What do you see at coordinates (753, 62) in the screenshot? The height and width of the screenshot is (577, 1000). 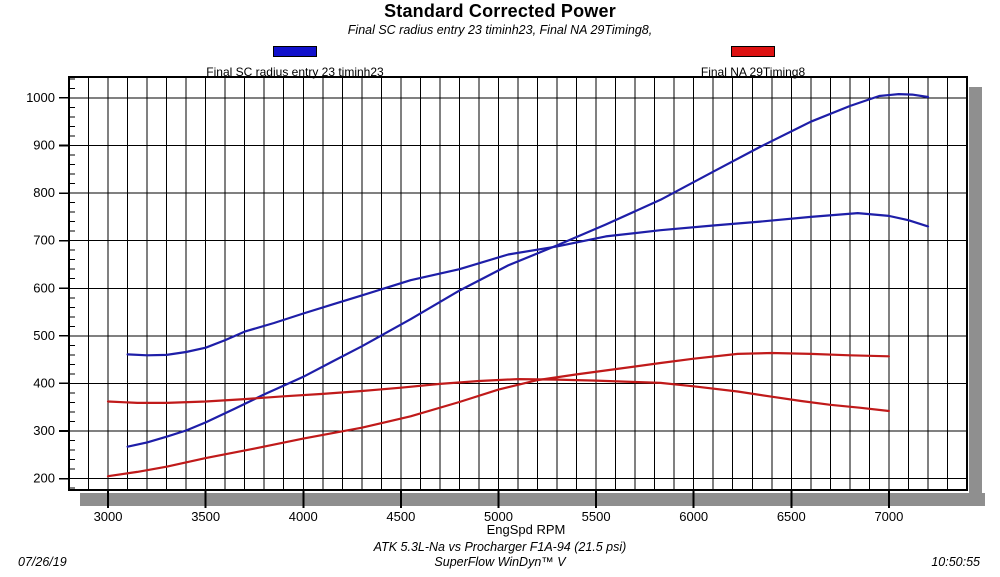 I see `legend-entry-na: Final NA 29Timing8` at bounding box center [753, 62].